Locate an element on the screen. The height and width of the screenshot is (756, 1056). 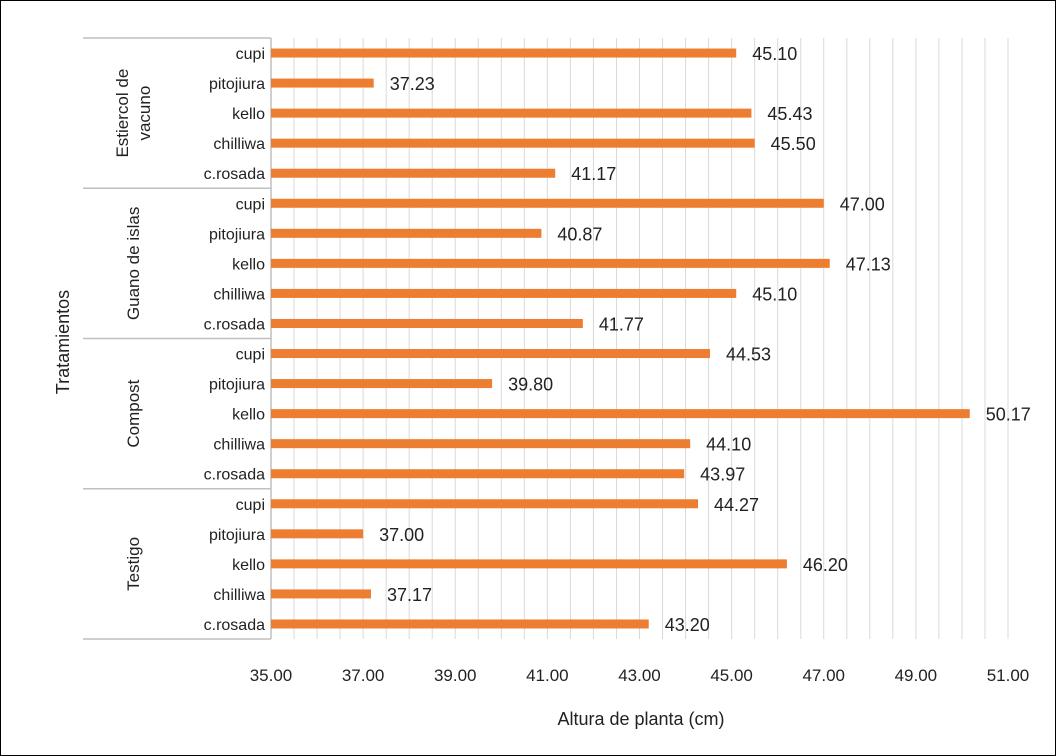
data-label: 45.43 is located at coordinates (789, 114).